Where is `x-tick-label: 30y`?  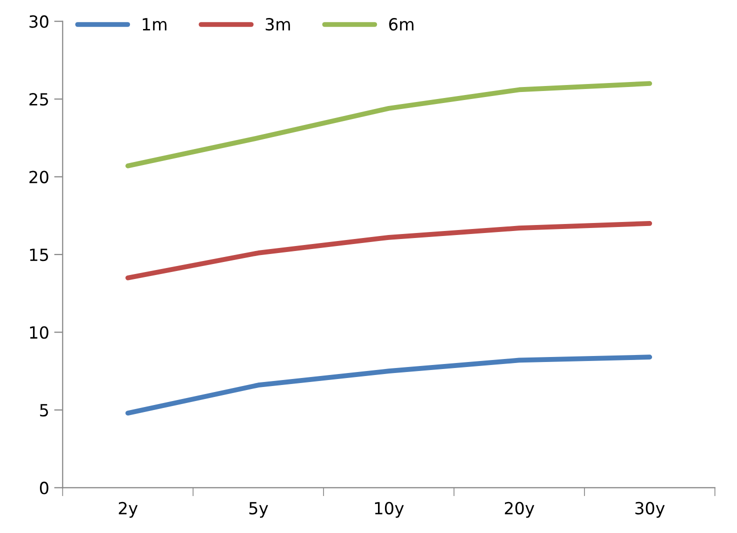 x-tick-label: 30y is located at coordinates (650, 510).